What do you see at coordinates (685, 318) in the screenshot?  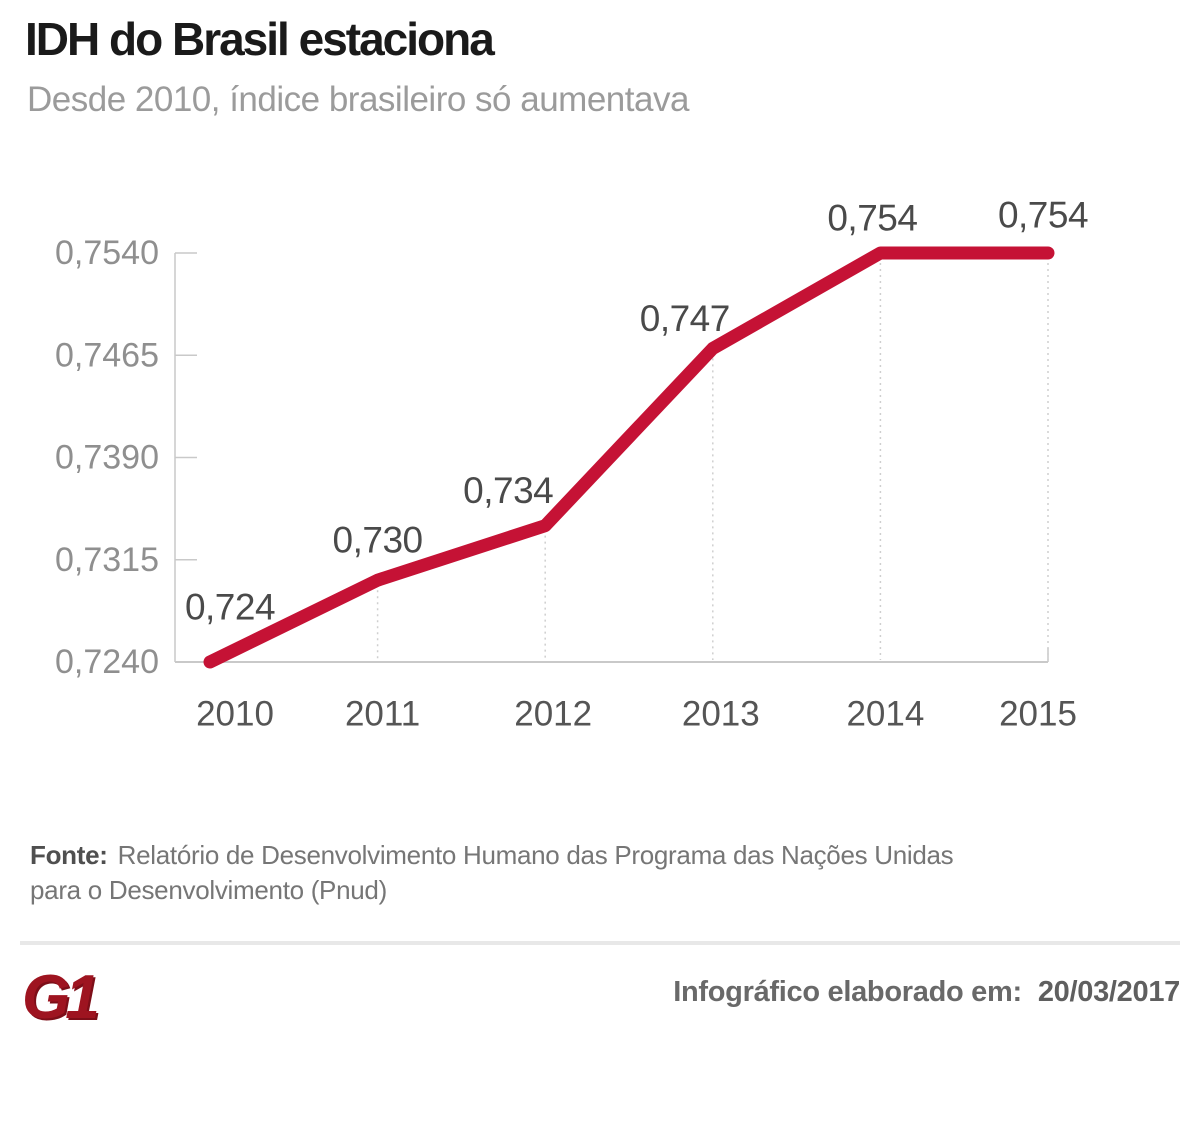 I see `data-point-label: 0,747` at bounding box center [685, 318].